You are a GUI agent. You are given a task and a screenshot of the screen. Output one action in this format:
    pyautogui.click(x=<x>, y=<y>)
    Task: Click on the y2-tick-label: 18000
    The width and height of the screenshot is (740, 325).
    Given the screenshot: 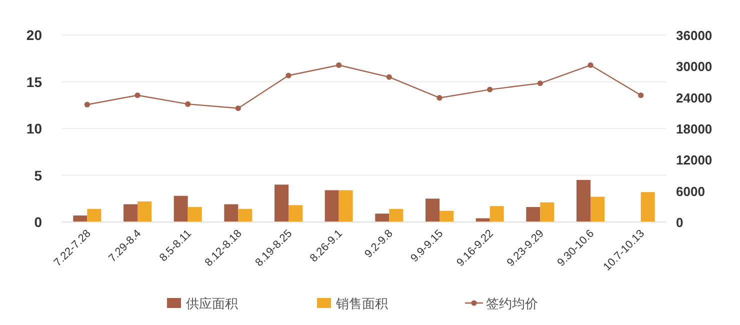 What is the action you would take?
    pyautogui.click(x=694, y=129)
    